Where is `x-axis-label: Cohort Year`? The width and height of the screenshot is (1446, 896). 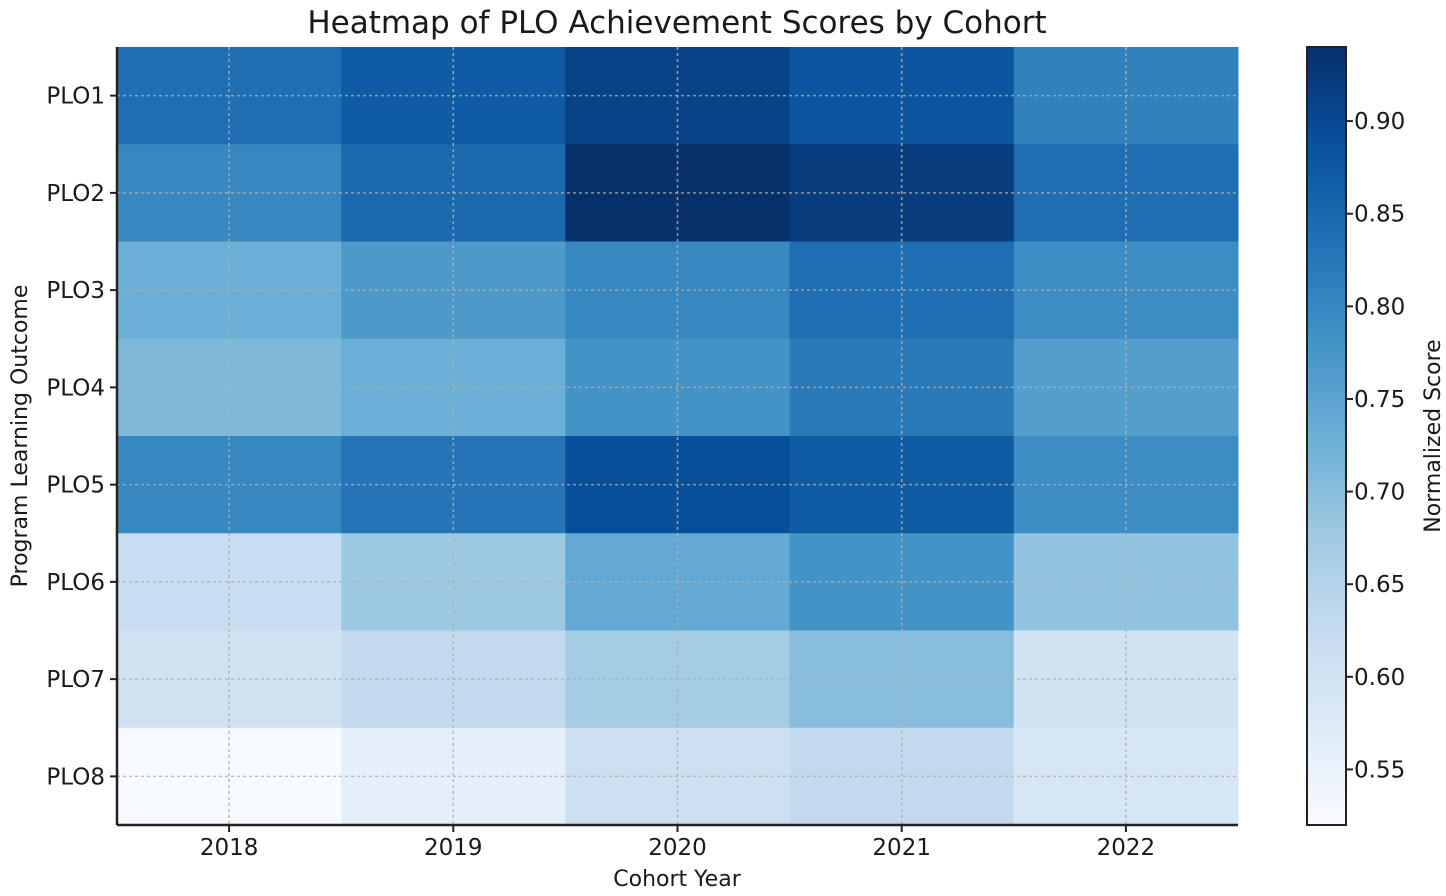
x-axis-label: Cohort Year is located at coordinates (677, 879).